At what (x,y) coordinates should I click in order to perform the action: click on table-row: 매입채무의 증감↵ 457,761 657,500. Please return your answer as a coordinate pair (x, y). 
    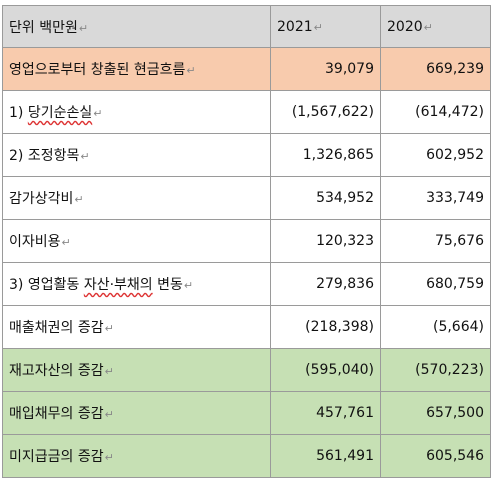
    Looking at the image, I should click on (246, 413).